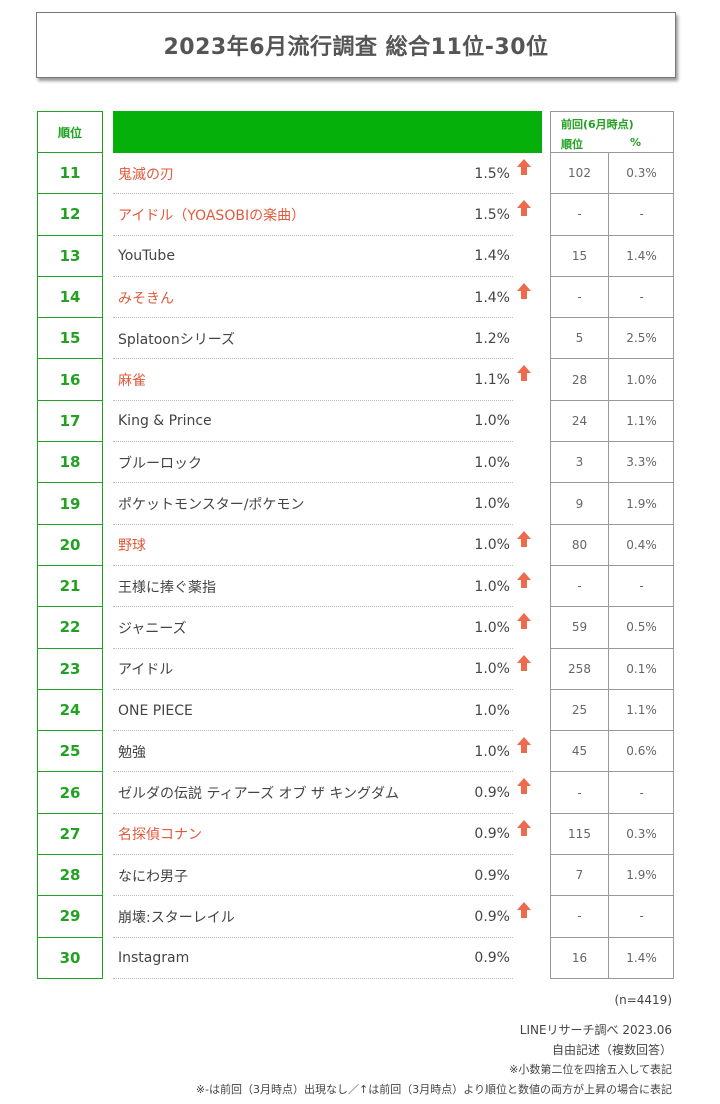  What do you see at coordinates (70, 834) in the screenshot?
I see `rank-number: 27` at bounding box center [70, 834].